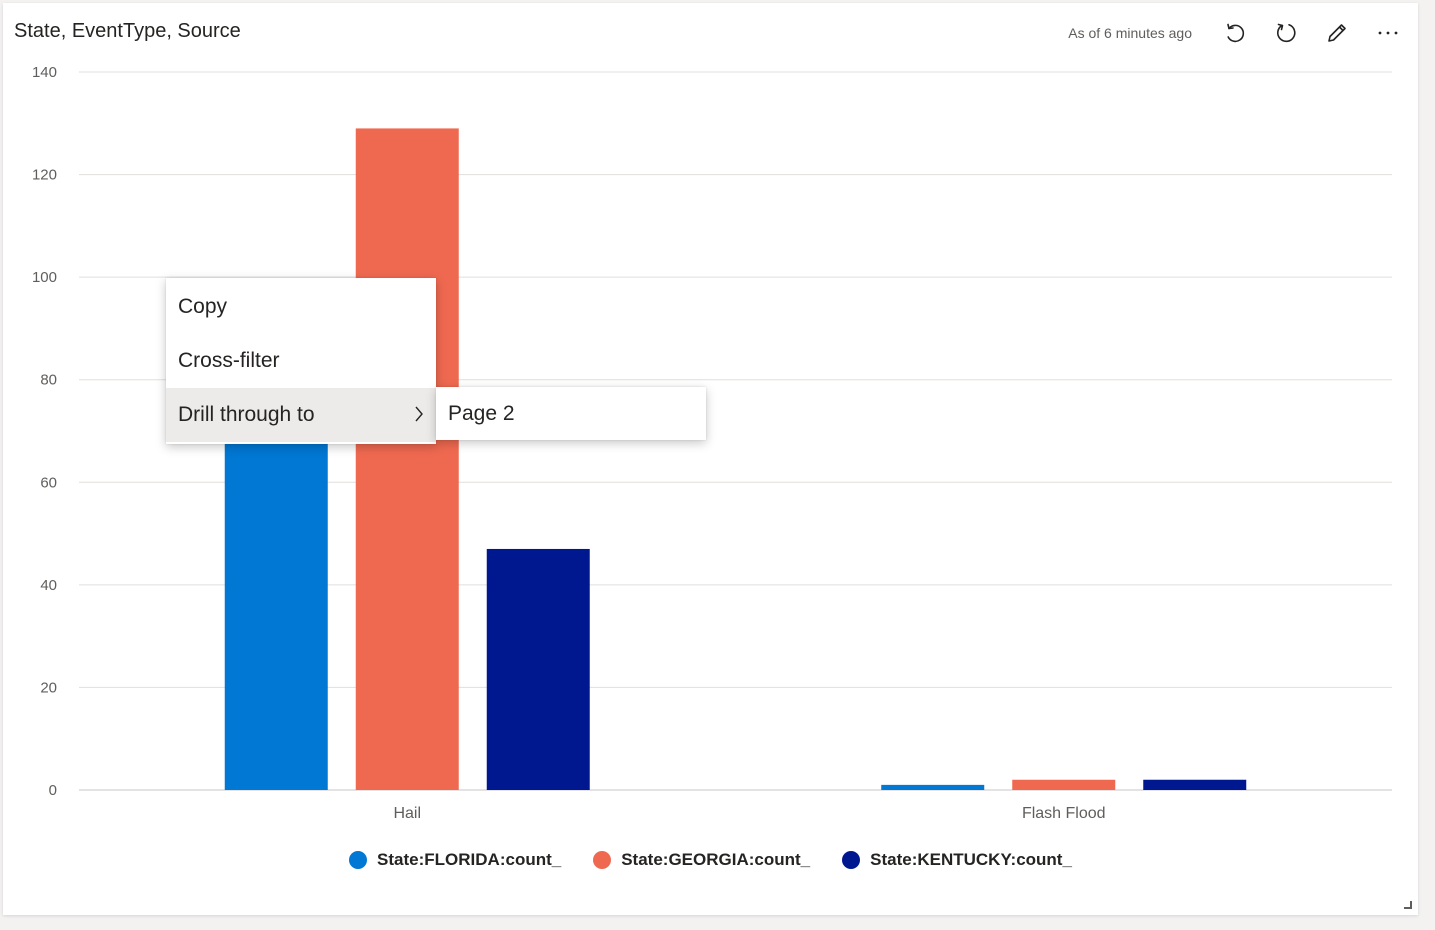  What do you see at coordinates (419, 414) in the screenshot?
I see `chevron-right-icon` at bounding box center [419, 414].